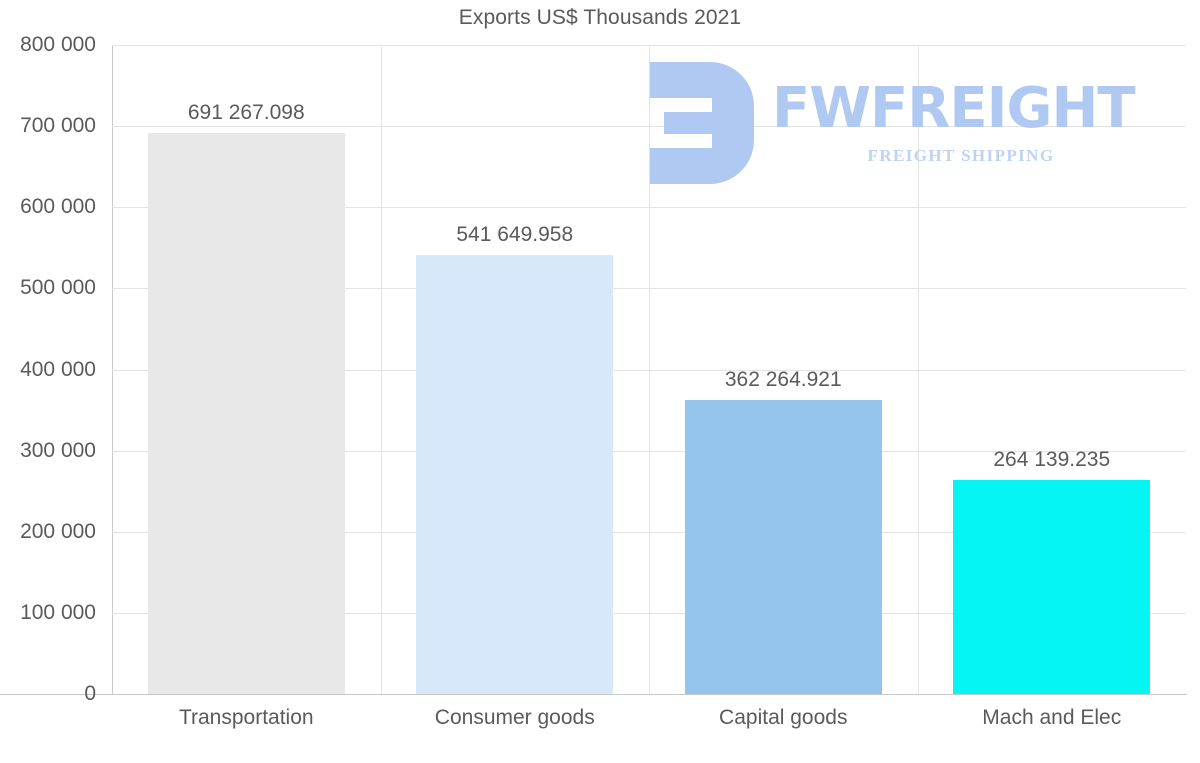 The image size is (1200, 763). I want to click on bar-value-label: 541 649.958, so click(515, 234).